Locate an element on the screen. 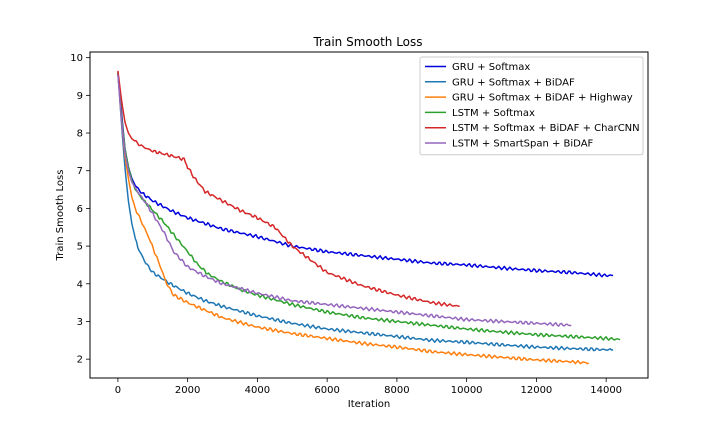  y-tick-label: 6 is located at coordinates (80, 209).